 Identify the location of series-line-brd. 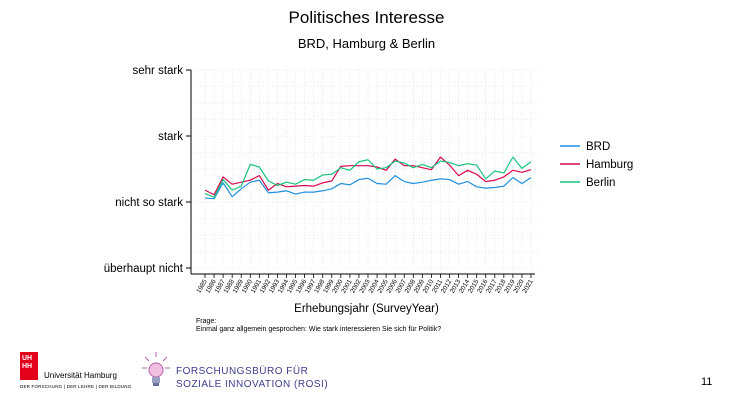
(368, 187).